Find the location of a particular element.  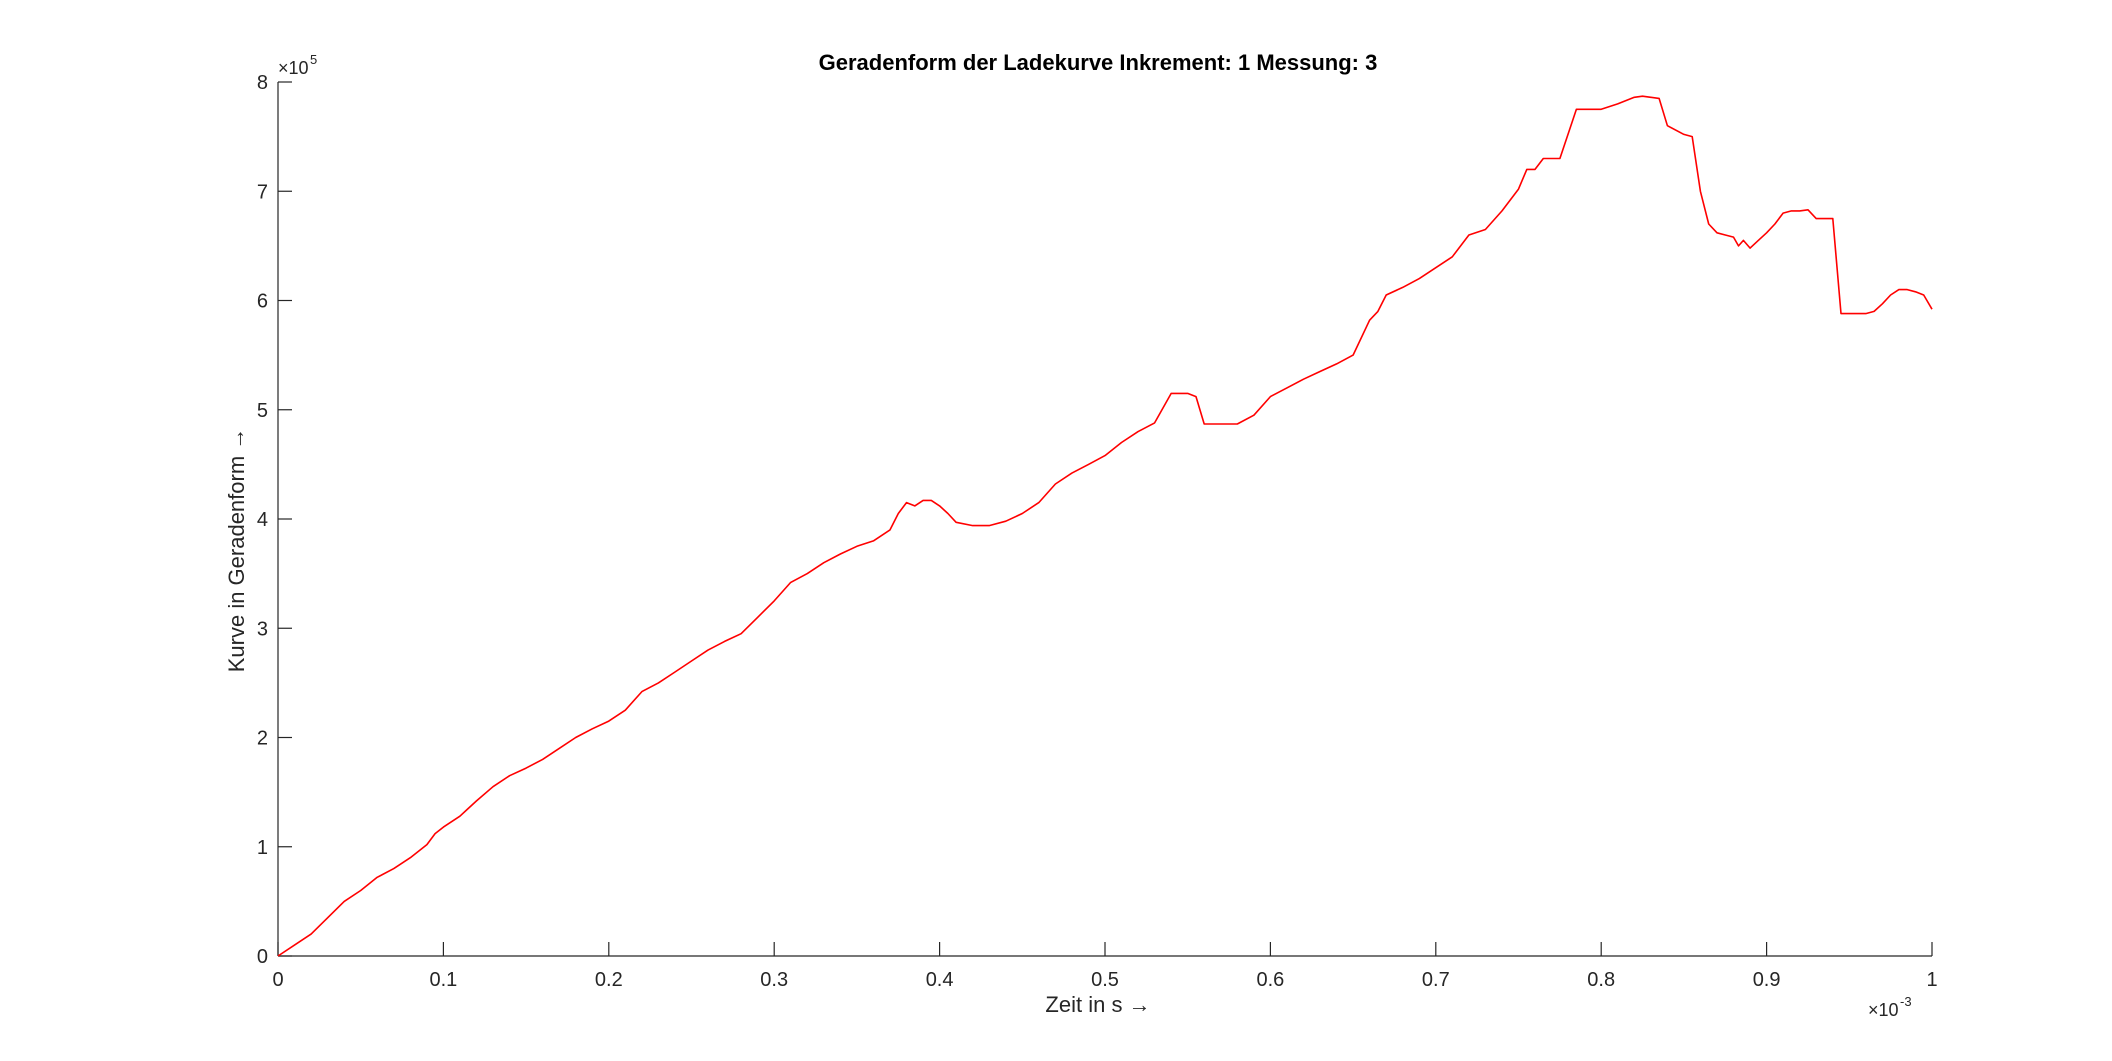

x-tick-label: 0.6 is located at coordinates (1270, 980).